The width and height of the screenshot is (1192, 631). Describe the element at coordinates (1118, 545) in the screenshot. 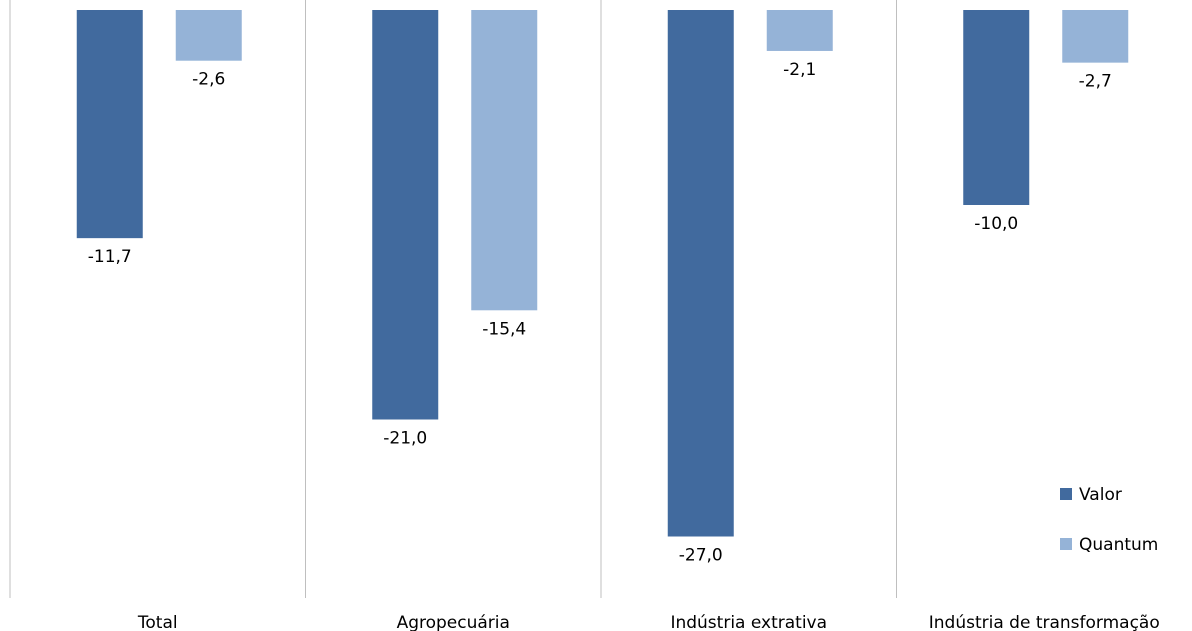

I see `legend-label-quantum: Quantum` at that location.